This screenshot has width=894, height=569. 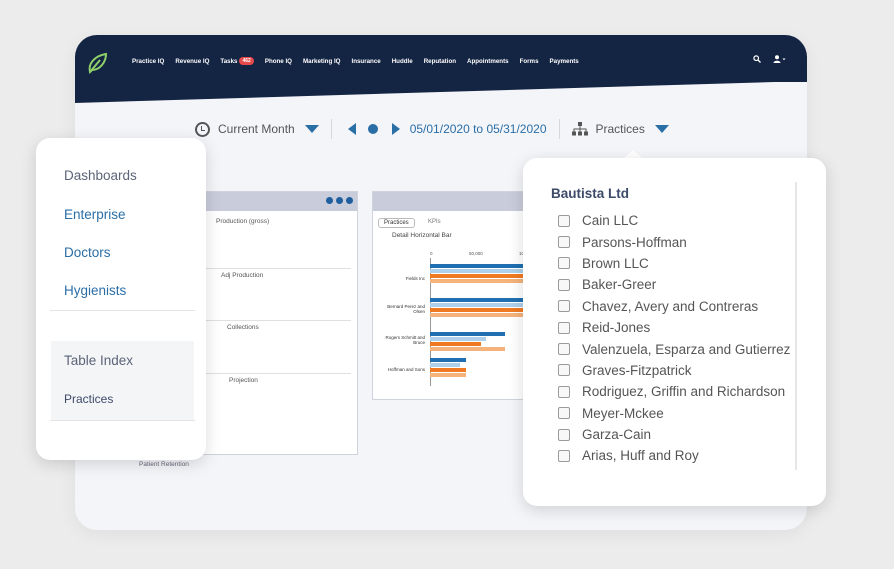 What do you see at coordinates (122, 381) in the screenshot?
I see `table-index-section` at bounding box center [122, 381].